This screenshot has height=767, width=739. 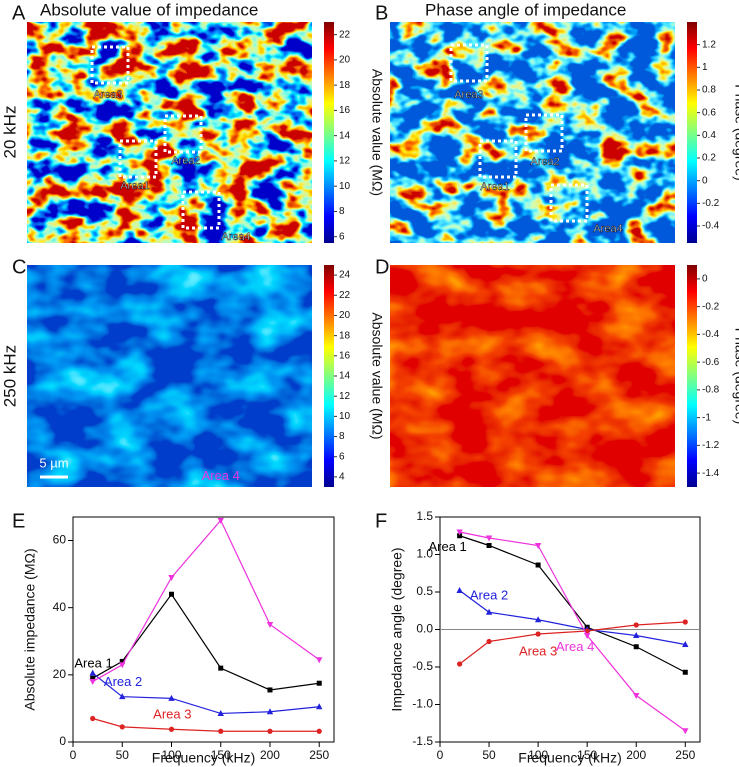 I want to click on colorbar-tick-label: 6, so click(x=342, y=456).